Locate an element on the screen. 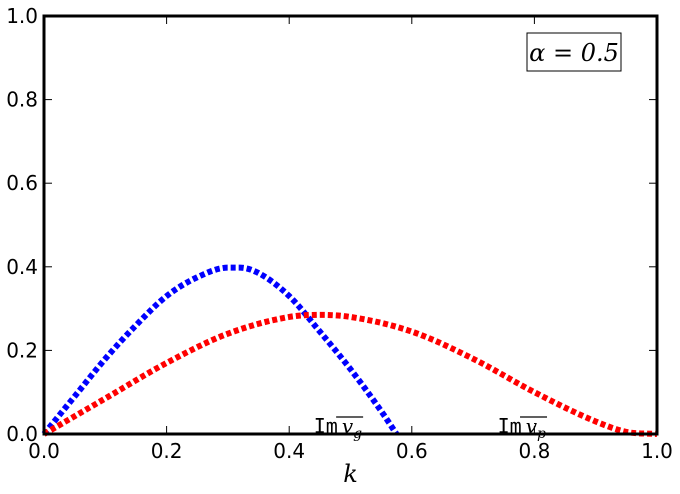 This screenshot has width=680, height=494. x-tick-label: 0.6 is located at coordinates (412, 451).